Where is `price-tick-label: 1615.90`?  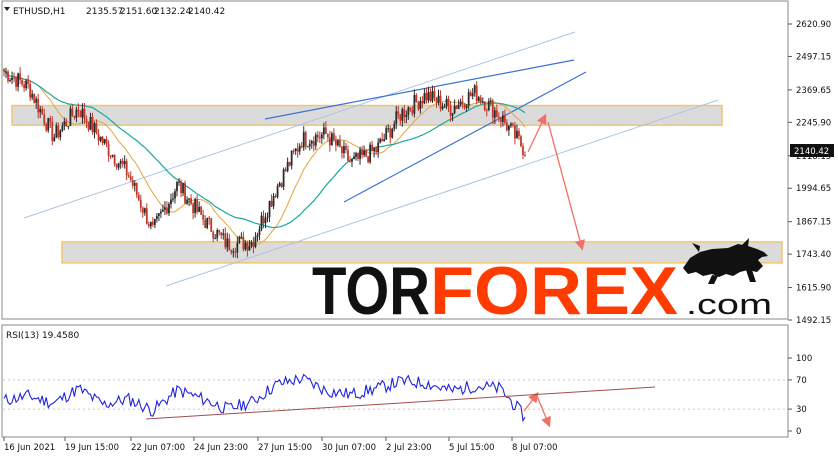 price-tick-label: 1615.90 is located at coordinates (813, 289).